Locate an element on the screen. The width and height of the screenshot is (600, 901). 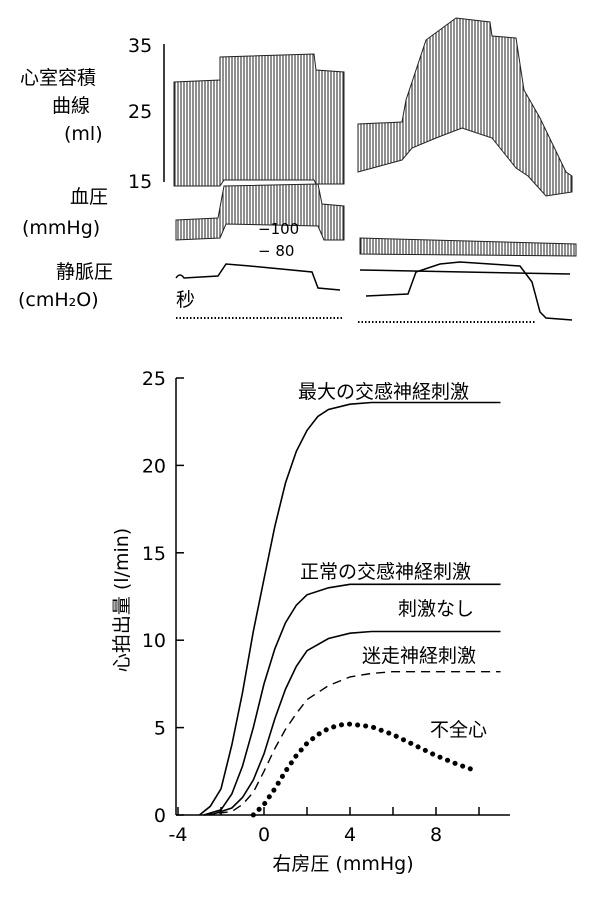
venous-trace-left is located at coordinates (258, 277).